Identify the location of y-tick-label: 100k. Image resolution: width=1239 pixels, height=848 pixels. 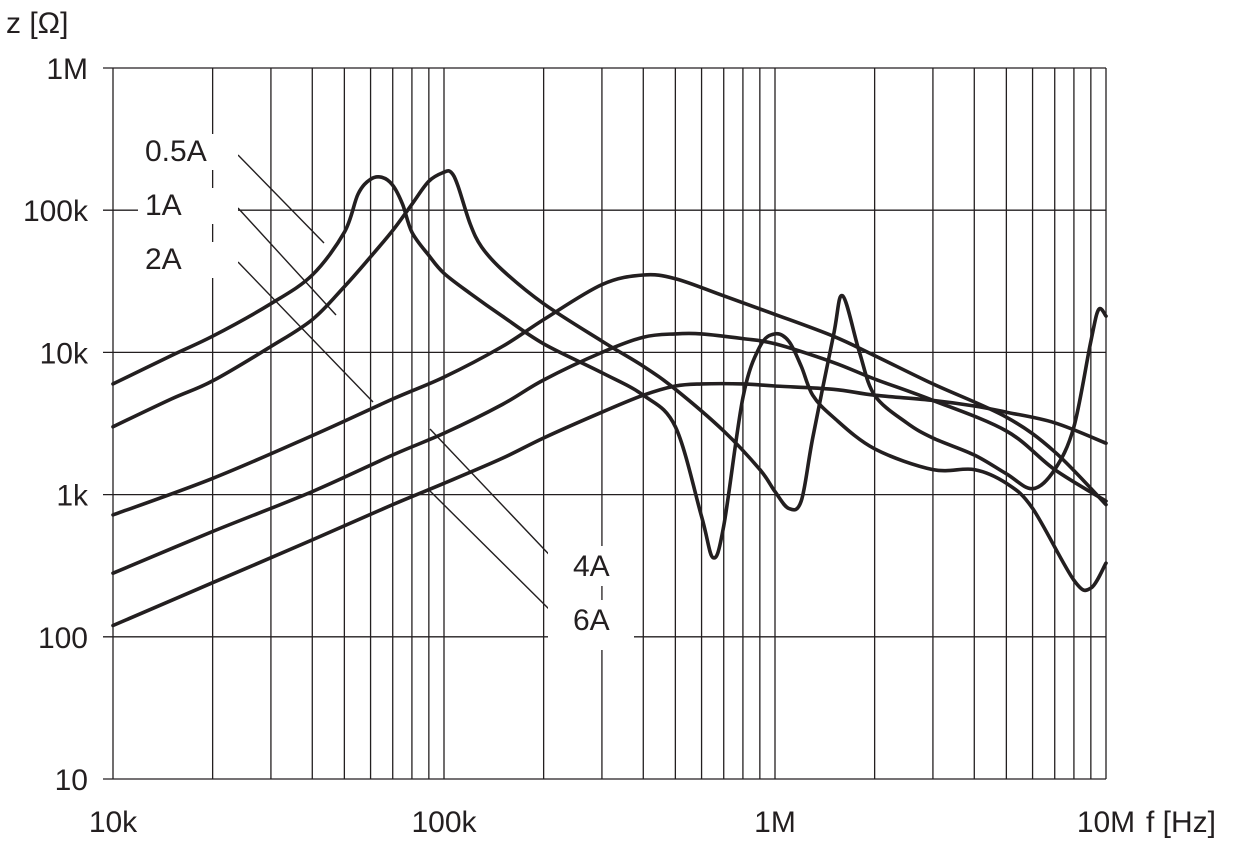
(56, 211).